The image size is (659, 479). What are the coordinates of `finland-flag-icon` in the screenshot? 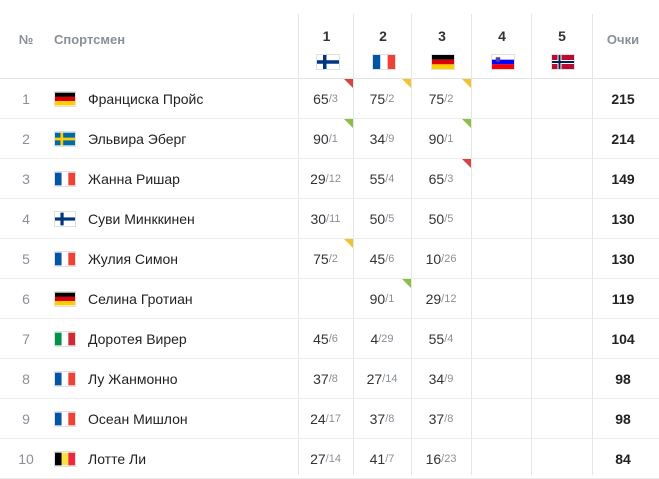 It's located at (327, 62).